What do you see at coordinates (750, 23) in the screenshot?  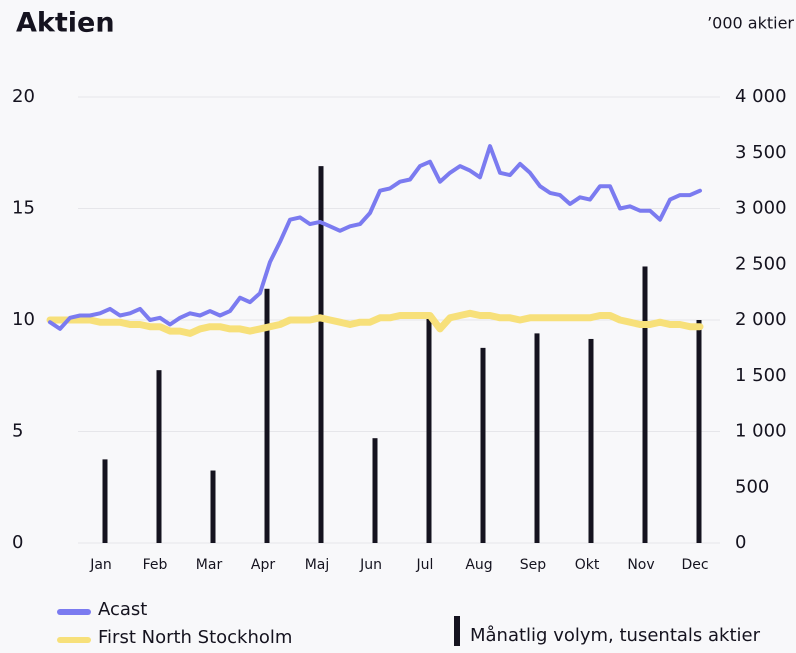 I see `unit-label: ’000 aktier` at bounding box center [750, 23].